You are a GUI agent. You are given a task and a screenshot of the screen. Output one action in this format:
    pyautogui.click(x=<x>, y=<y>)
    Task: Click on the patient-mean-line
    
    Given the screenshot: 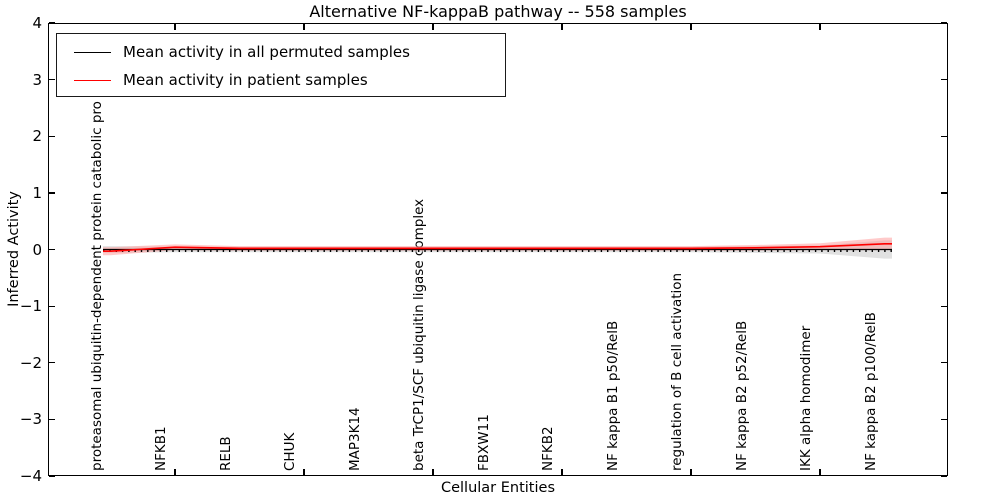 What is the action you would take?
    pyautogui.click(x=497, y=247)
    